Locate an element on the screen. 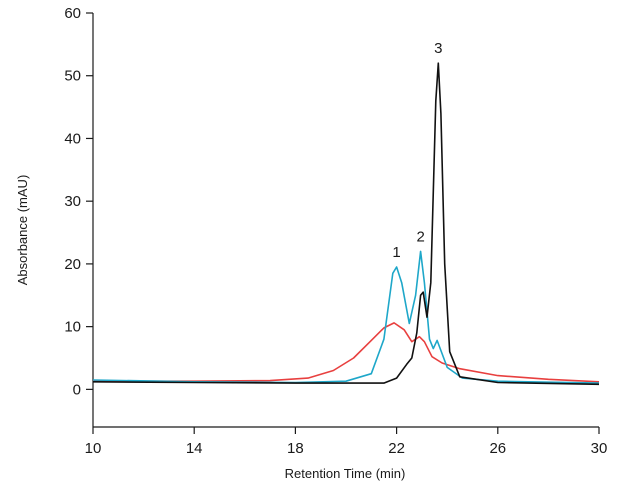  y-tick-label: 30 is located at coordinates (72, 201).